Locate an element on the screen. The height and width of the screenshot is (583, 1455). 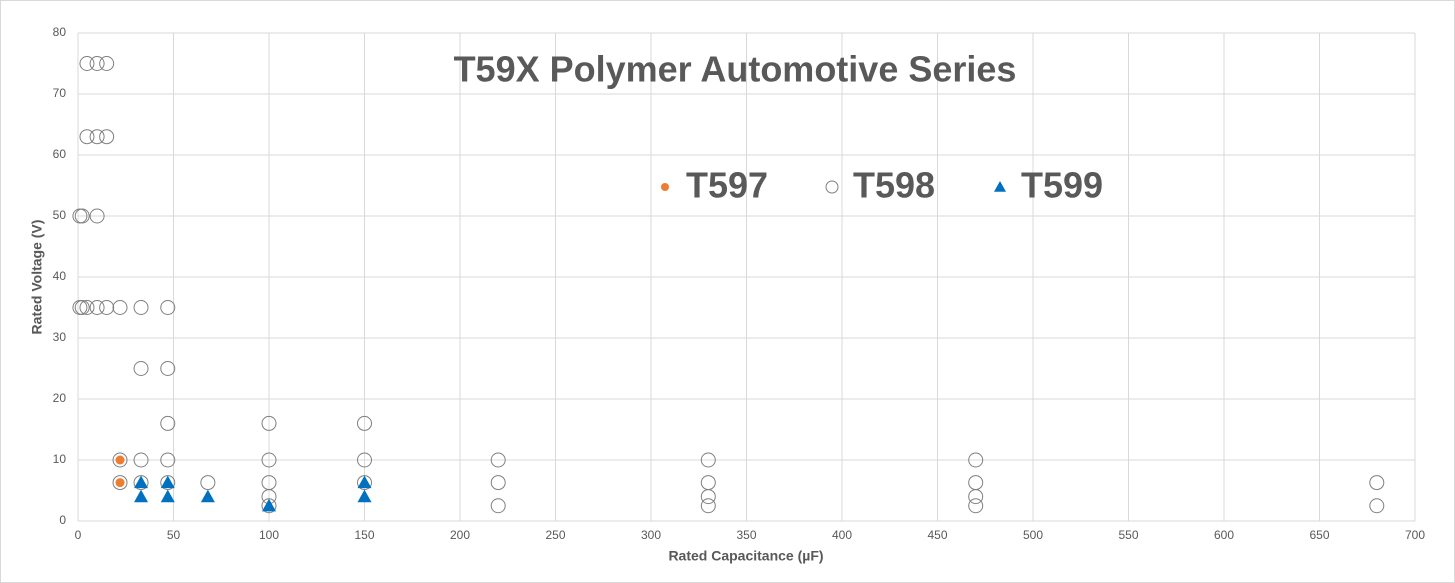
x-tick-label: 0 is located at coordinates (78, 535).